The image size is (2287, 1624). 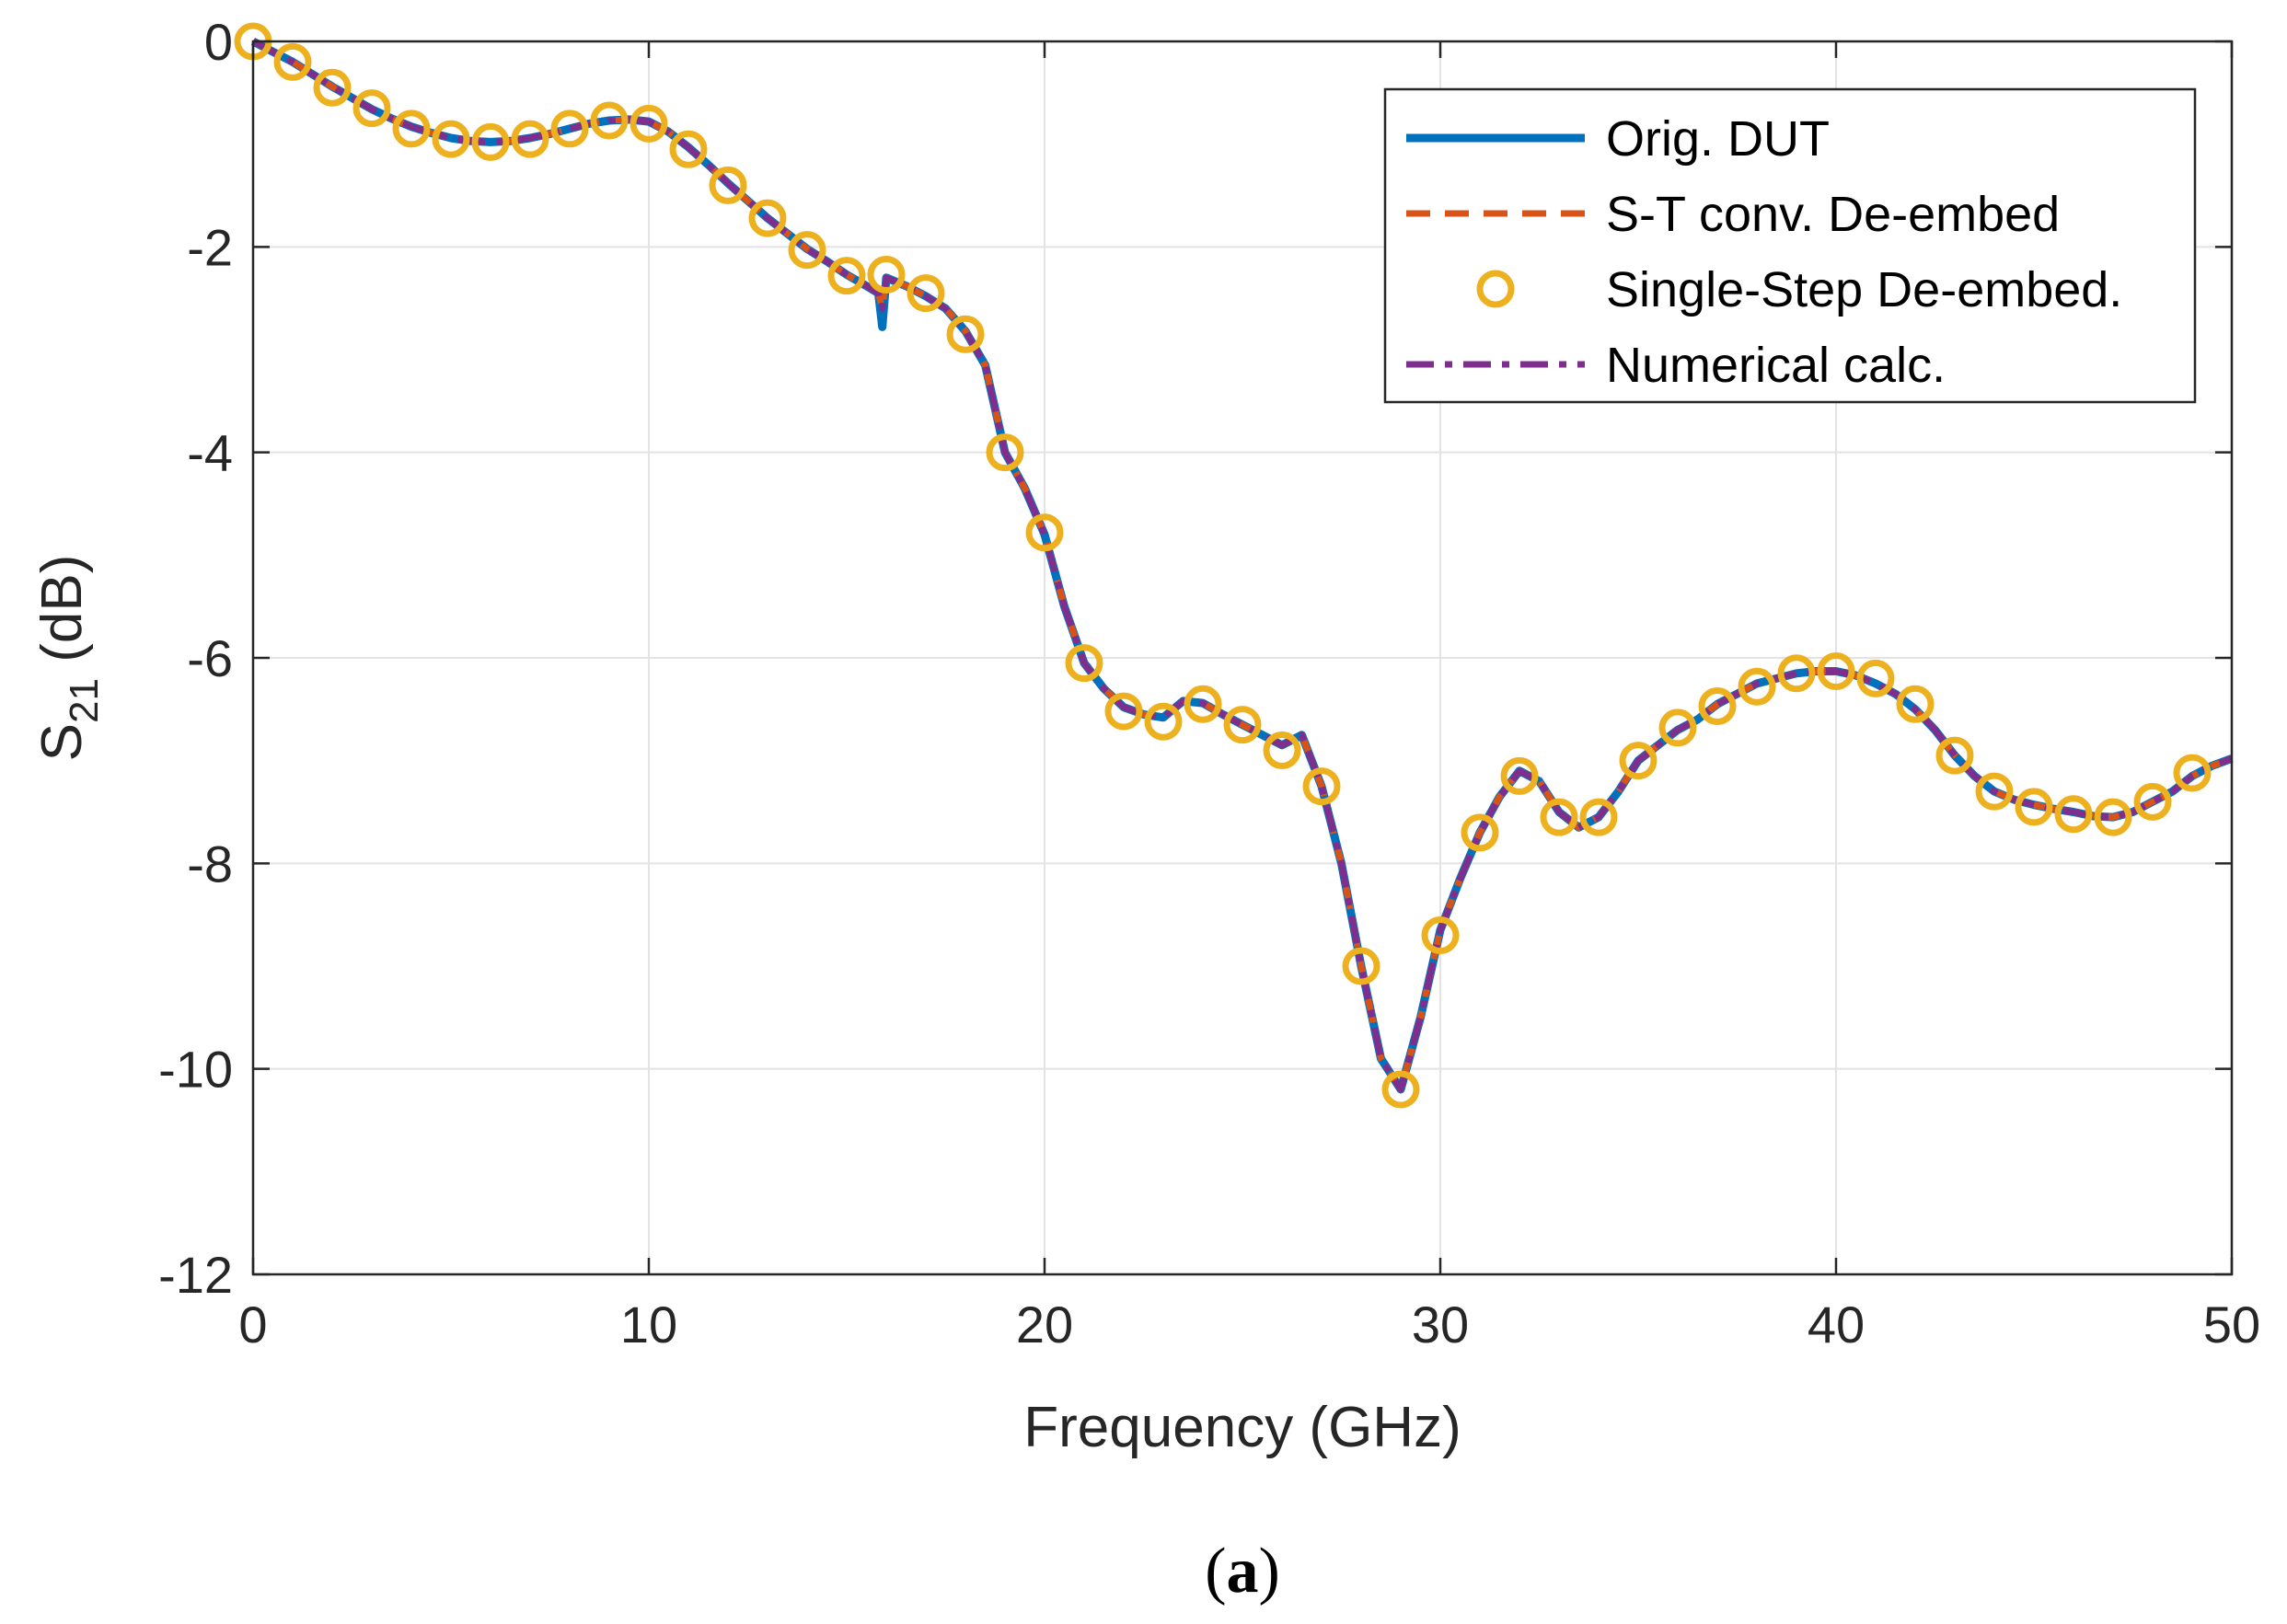 I want to click on y-axis-label: S21 (dB), so click(x=68, y=658).